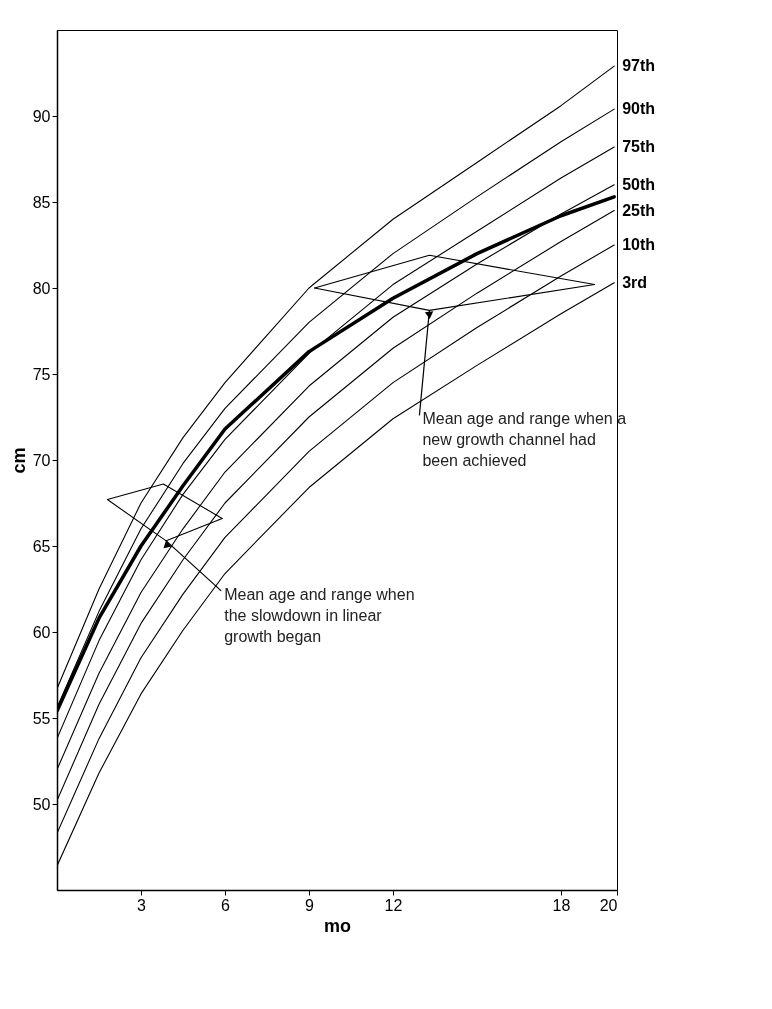 This screenshot has height=1009, width=772. What do you see at coordinates (639, 109) in the screenshot?
I see `series-label: 90th` at bounding box center [639, 109].